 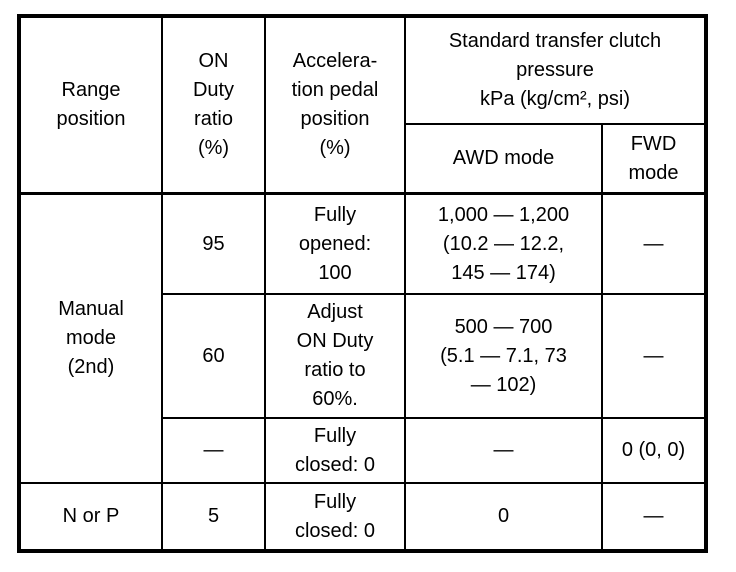 What do you see at coordinates (503, 450) in the screenshot?
I see `cell-awd-pressure: —` at bounding box center [503, 450].